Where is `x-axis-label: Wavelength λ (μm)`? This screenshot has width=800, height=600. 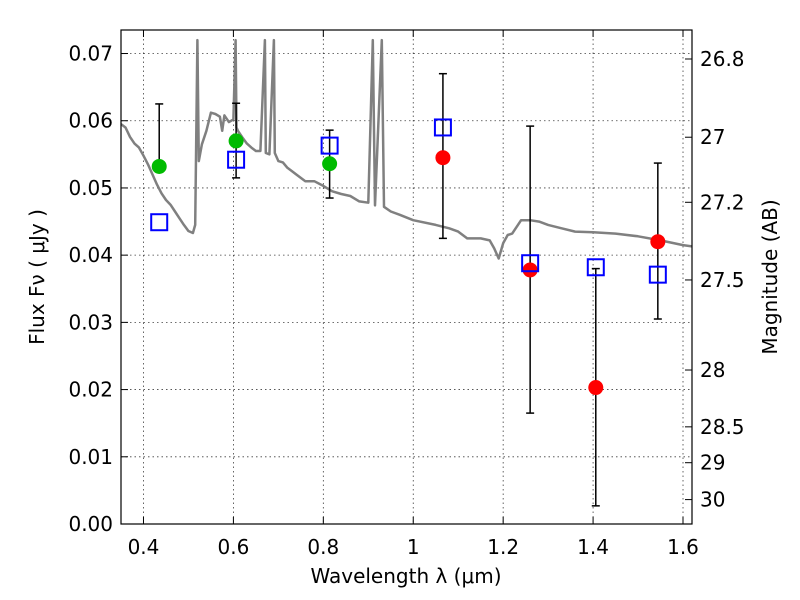 x-axis-label: Wavelength λ (μm) is located at coordinates (405, 576).